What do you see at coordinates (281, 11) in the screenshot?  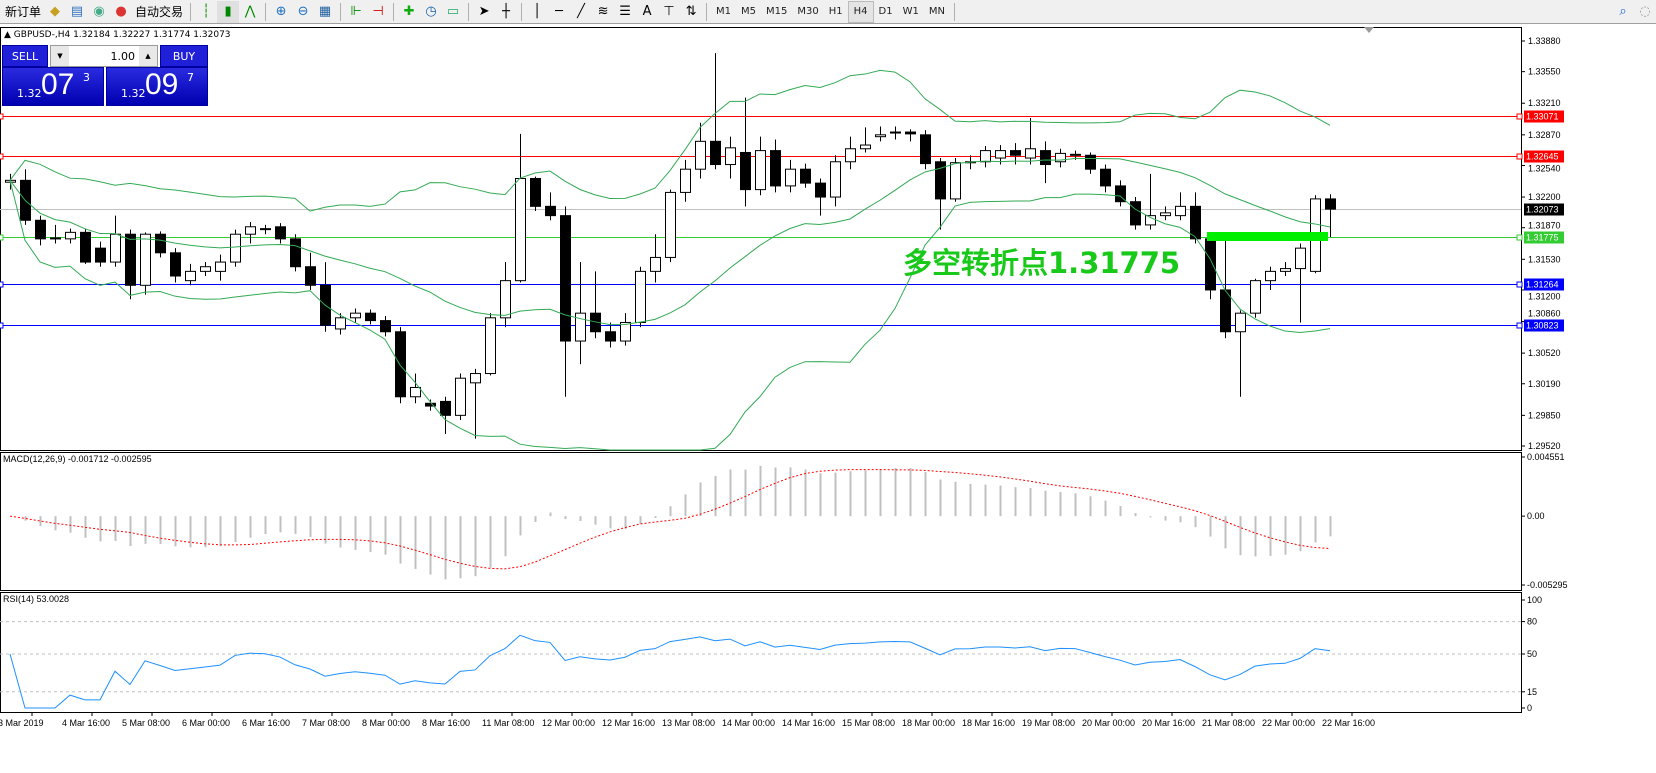 I see `zoom-in-icon: ⊕` at bounding box center [281, 11].